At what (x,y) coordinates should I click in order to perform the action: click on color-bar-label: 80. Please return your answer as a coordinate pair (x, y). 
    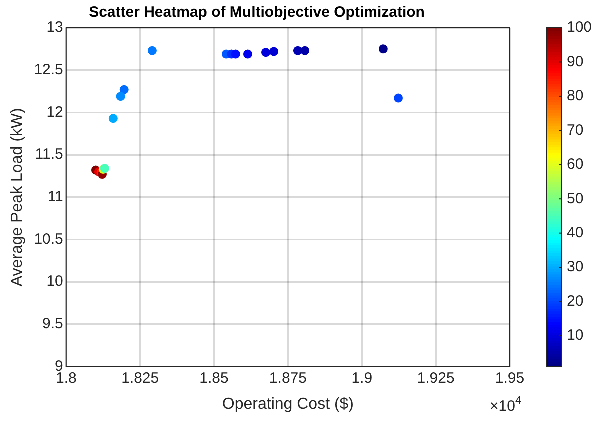
    Looking at the image, I should click on (575, 96).